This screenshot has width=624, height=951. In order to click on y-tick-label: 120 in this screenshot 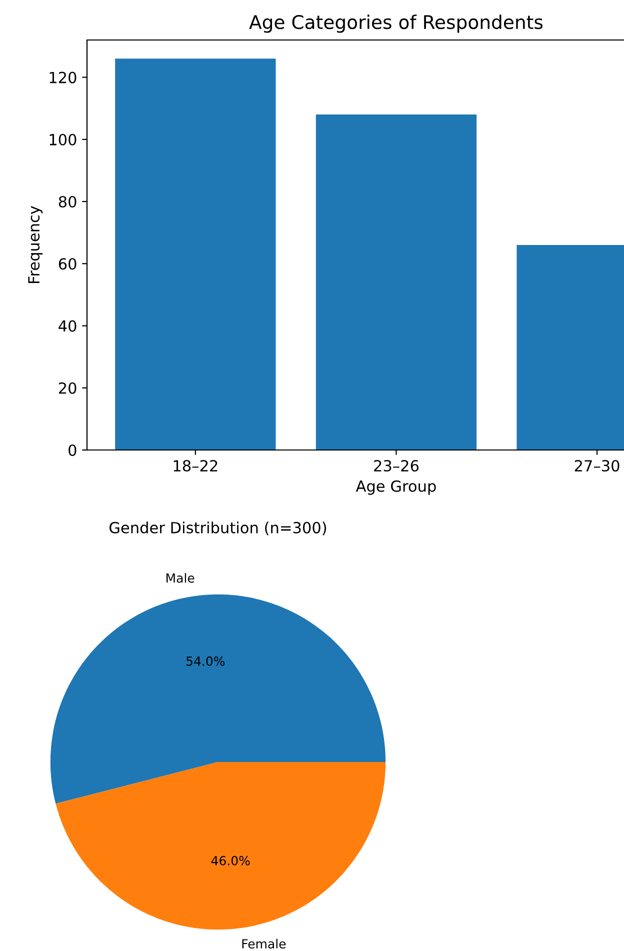, I will do `click(63, 78)`.